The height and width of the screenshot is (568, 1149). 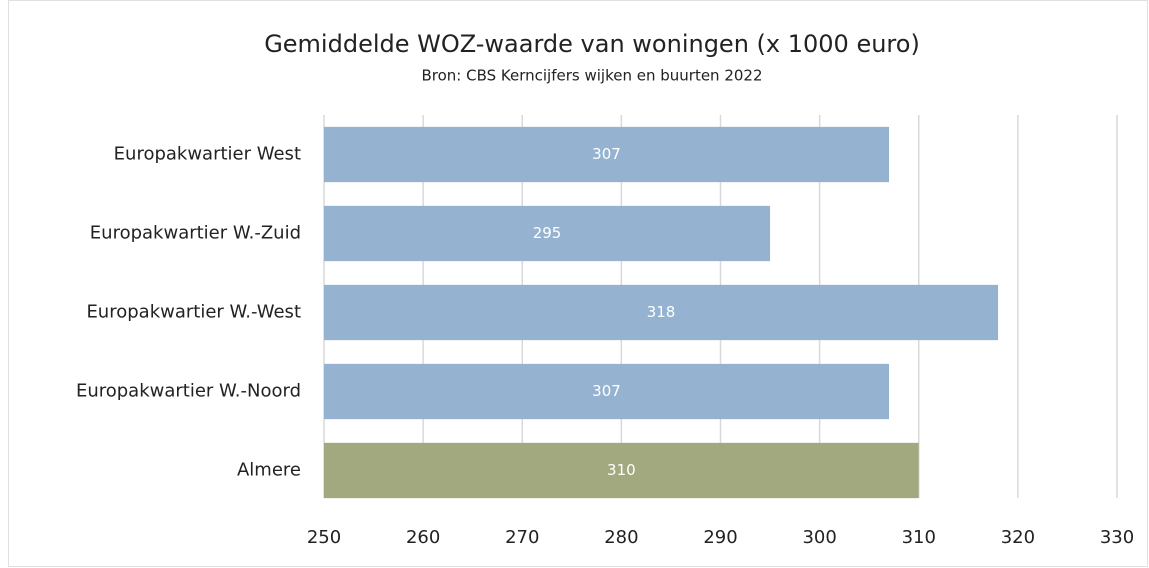 I want to click on y-tick-label: Europakwartier West, so click(x=207, y=154).